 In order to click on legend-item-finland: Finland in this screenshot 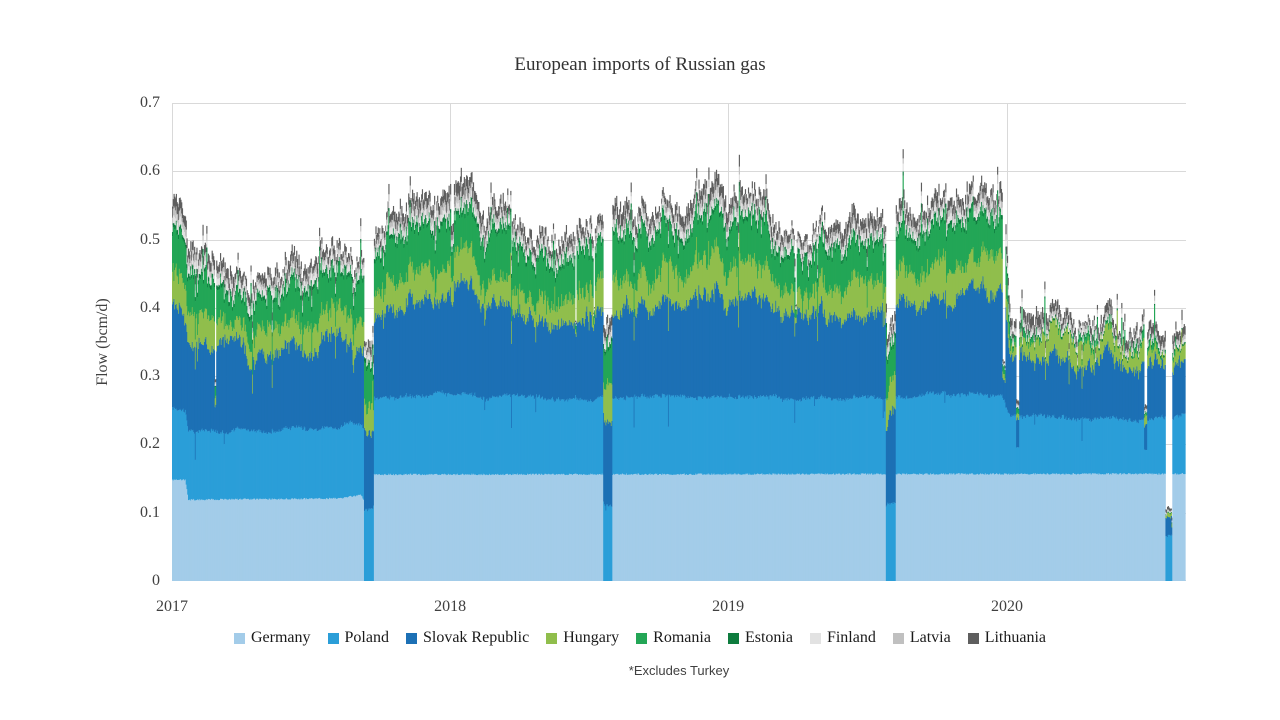, I will do `click(842, 638)`.